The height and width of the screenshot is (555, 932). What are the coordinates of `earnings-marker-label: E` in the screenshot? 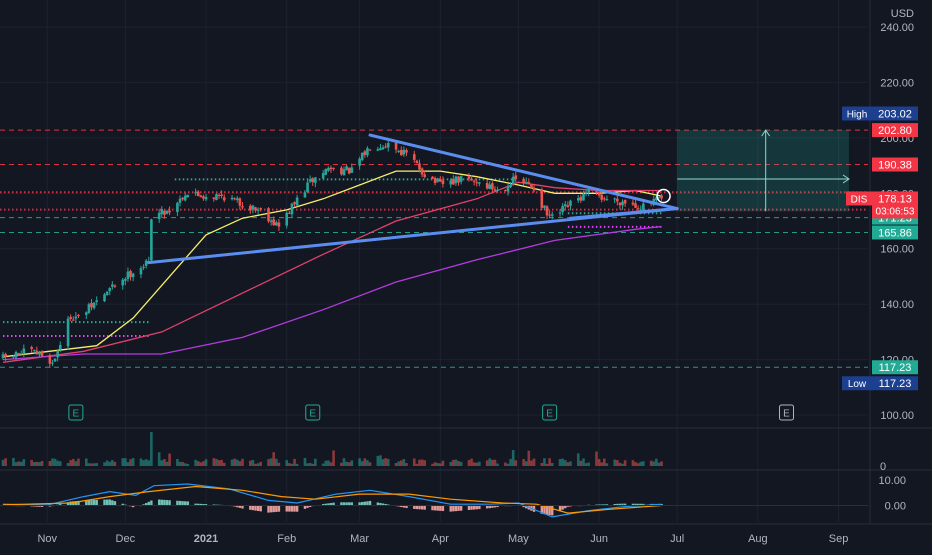 It's located at (786, 414).